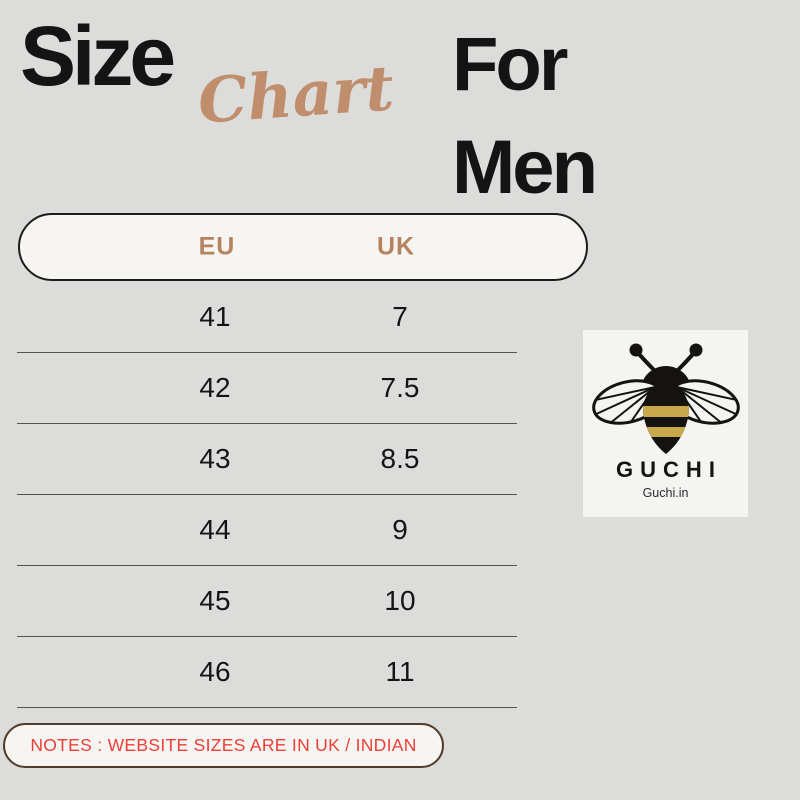  I want to click on title-size: Size, so click(98, 56).